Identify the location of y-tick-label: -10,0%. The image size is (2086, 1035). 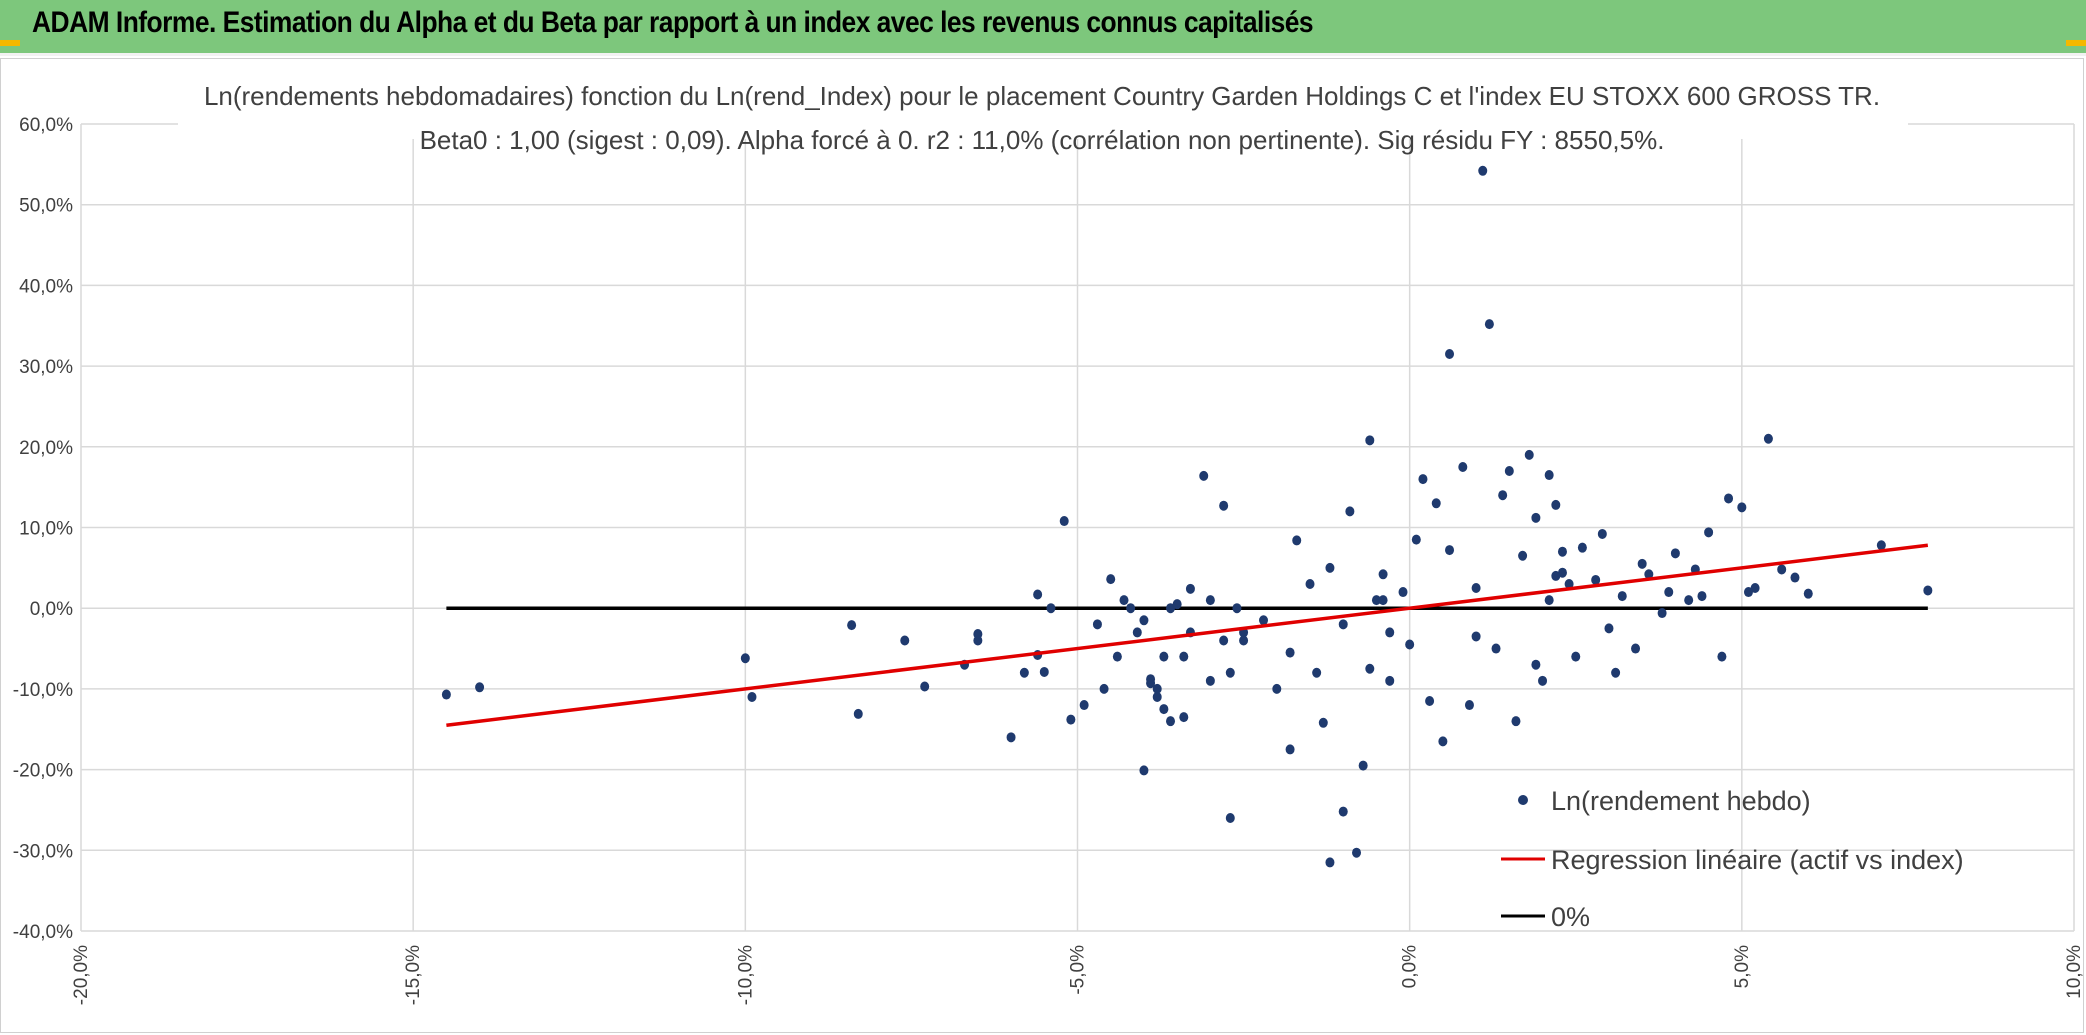
(43, 690).